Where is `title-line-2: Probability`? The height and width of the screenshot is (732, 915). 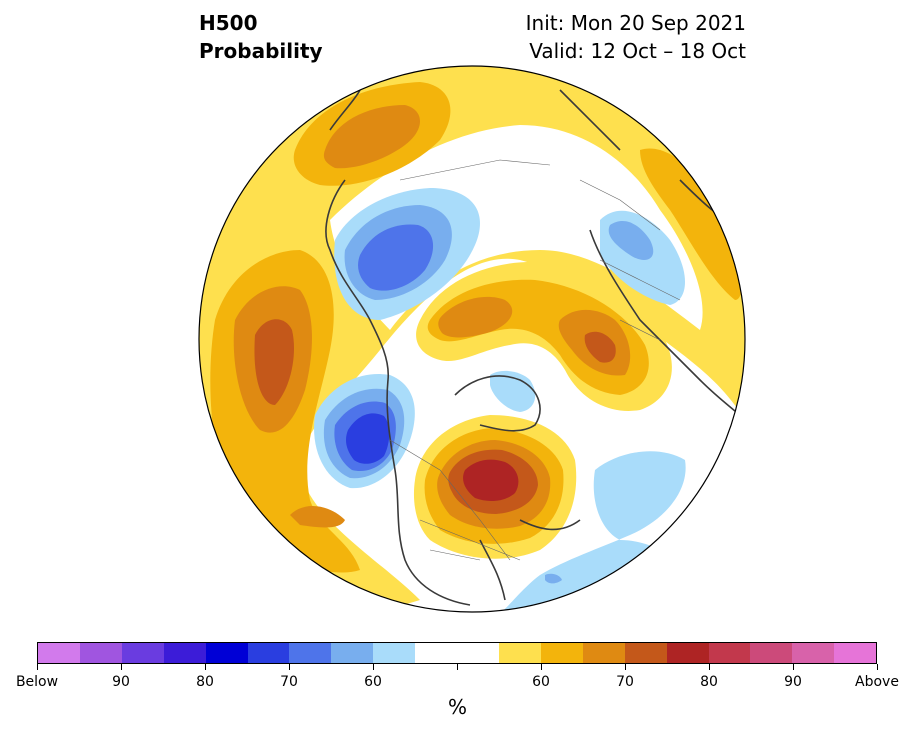 title-line-2: Probability is located at coordinates (261, 51).